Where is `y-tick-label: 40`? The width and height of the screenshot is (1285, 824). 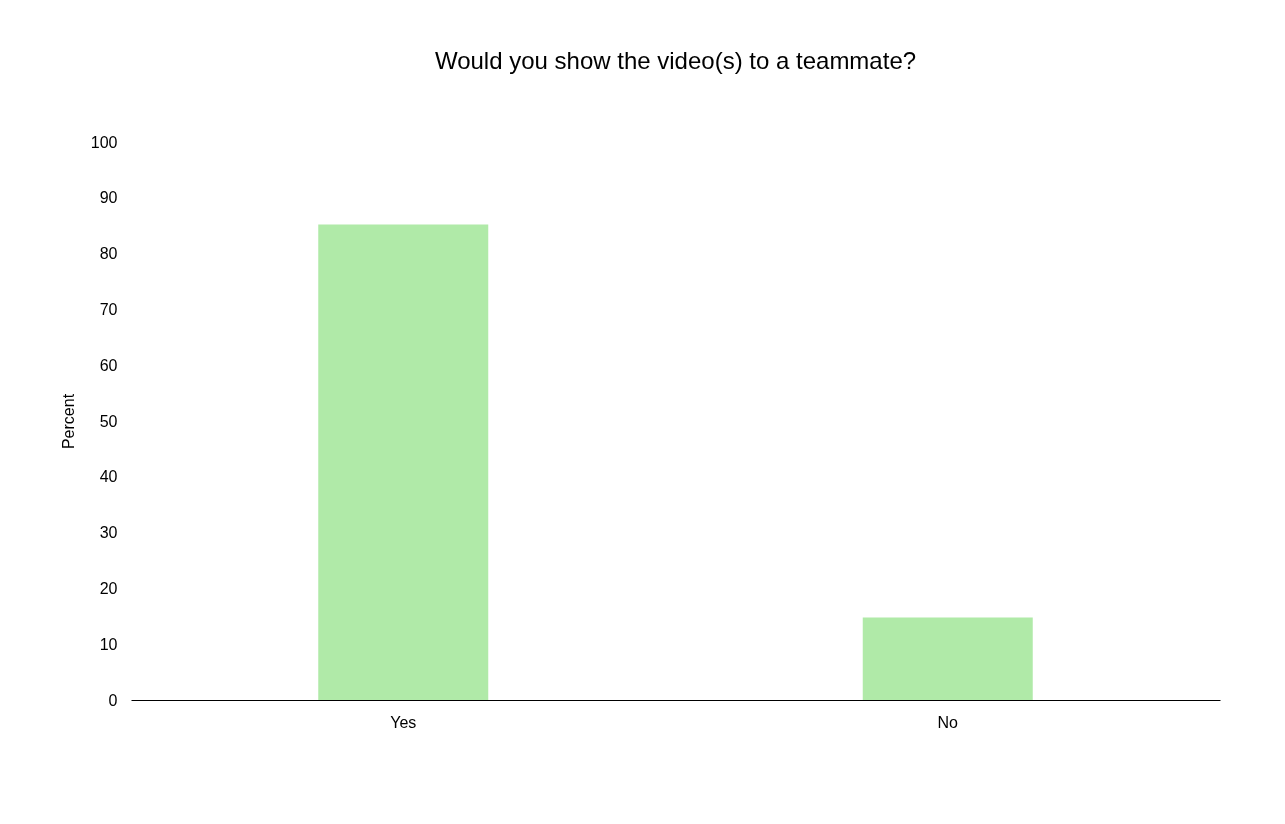 y-tick-label: 40 is located at coordinates (108, 477).